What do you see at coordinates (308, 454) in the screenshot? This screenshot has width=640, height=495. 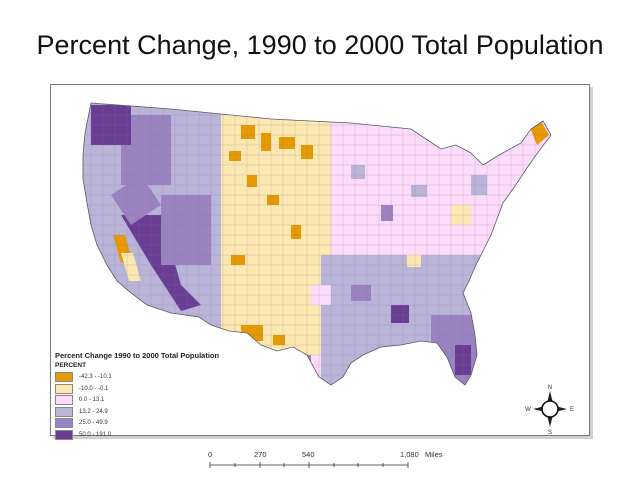 I see `scale-tick-label: 540` at bounding box center [308, 454].